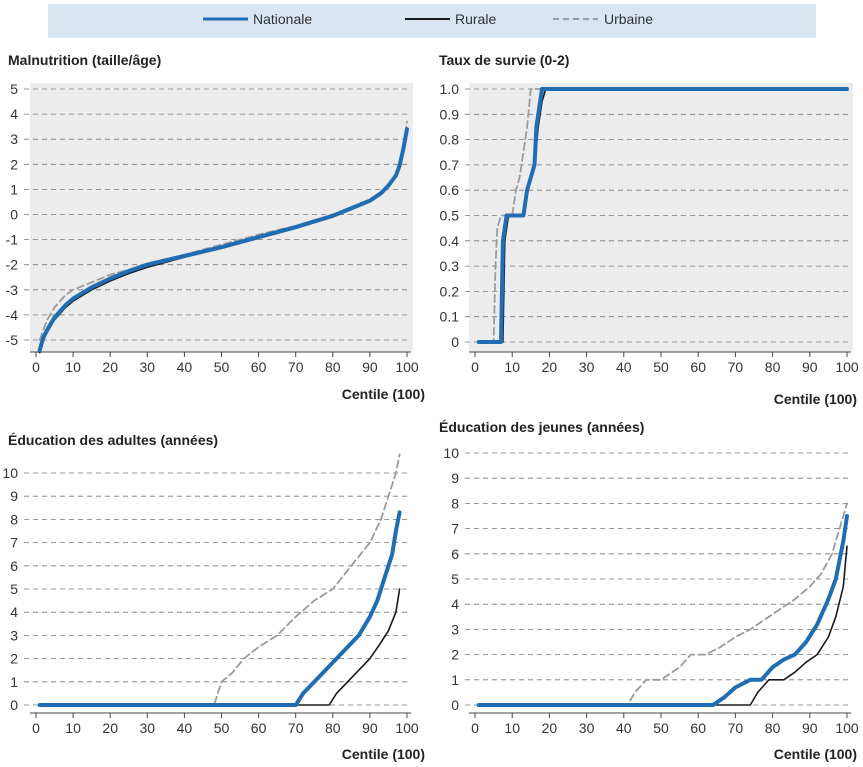  I want to click on y-tick-label: 0.7, so click(450, 165).